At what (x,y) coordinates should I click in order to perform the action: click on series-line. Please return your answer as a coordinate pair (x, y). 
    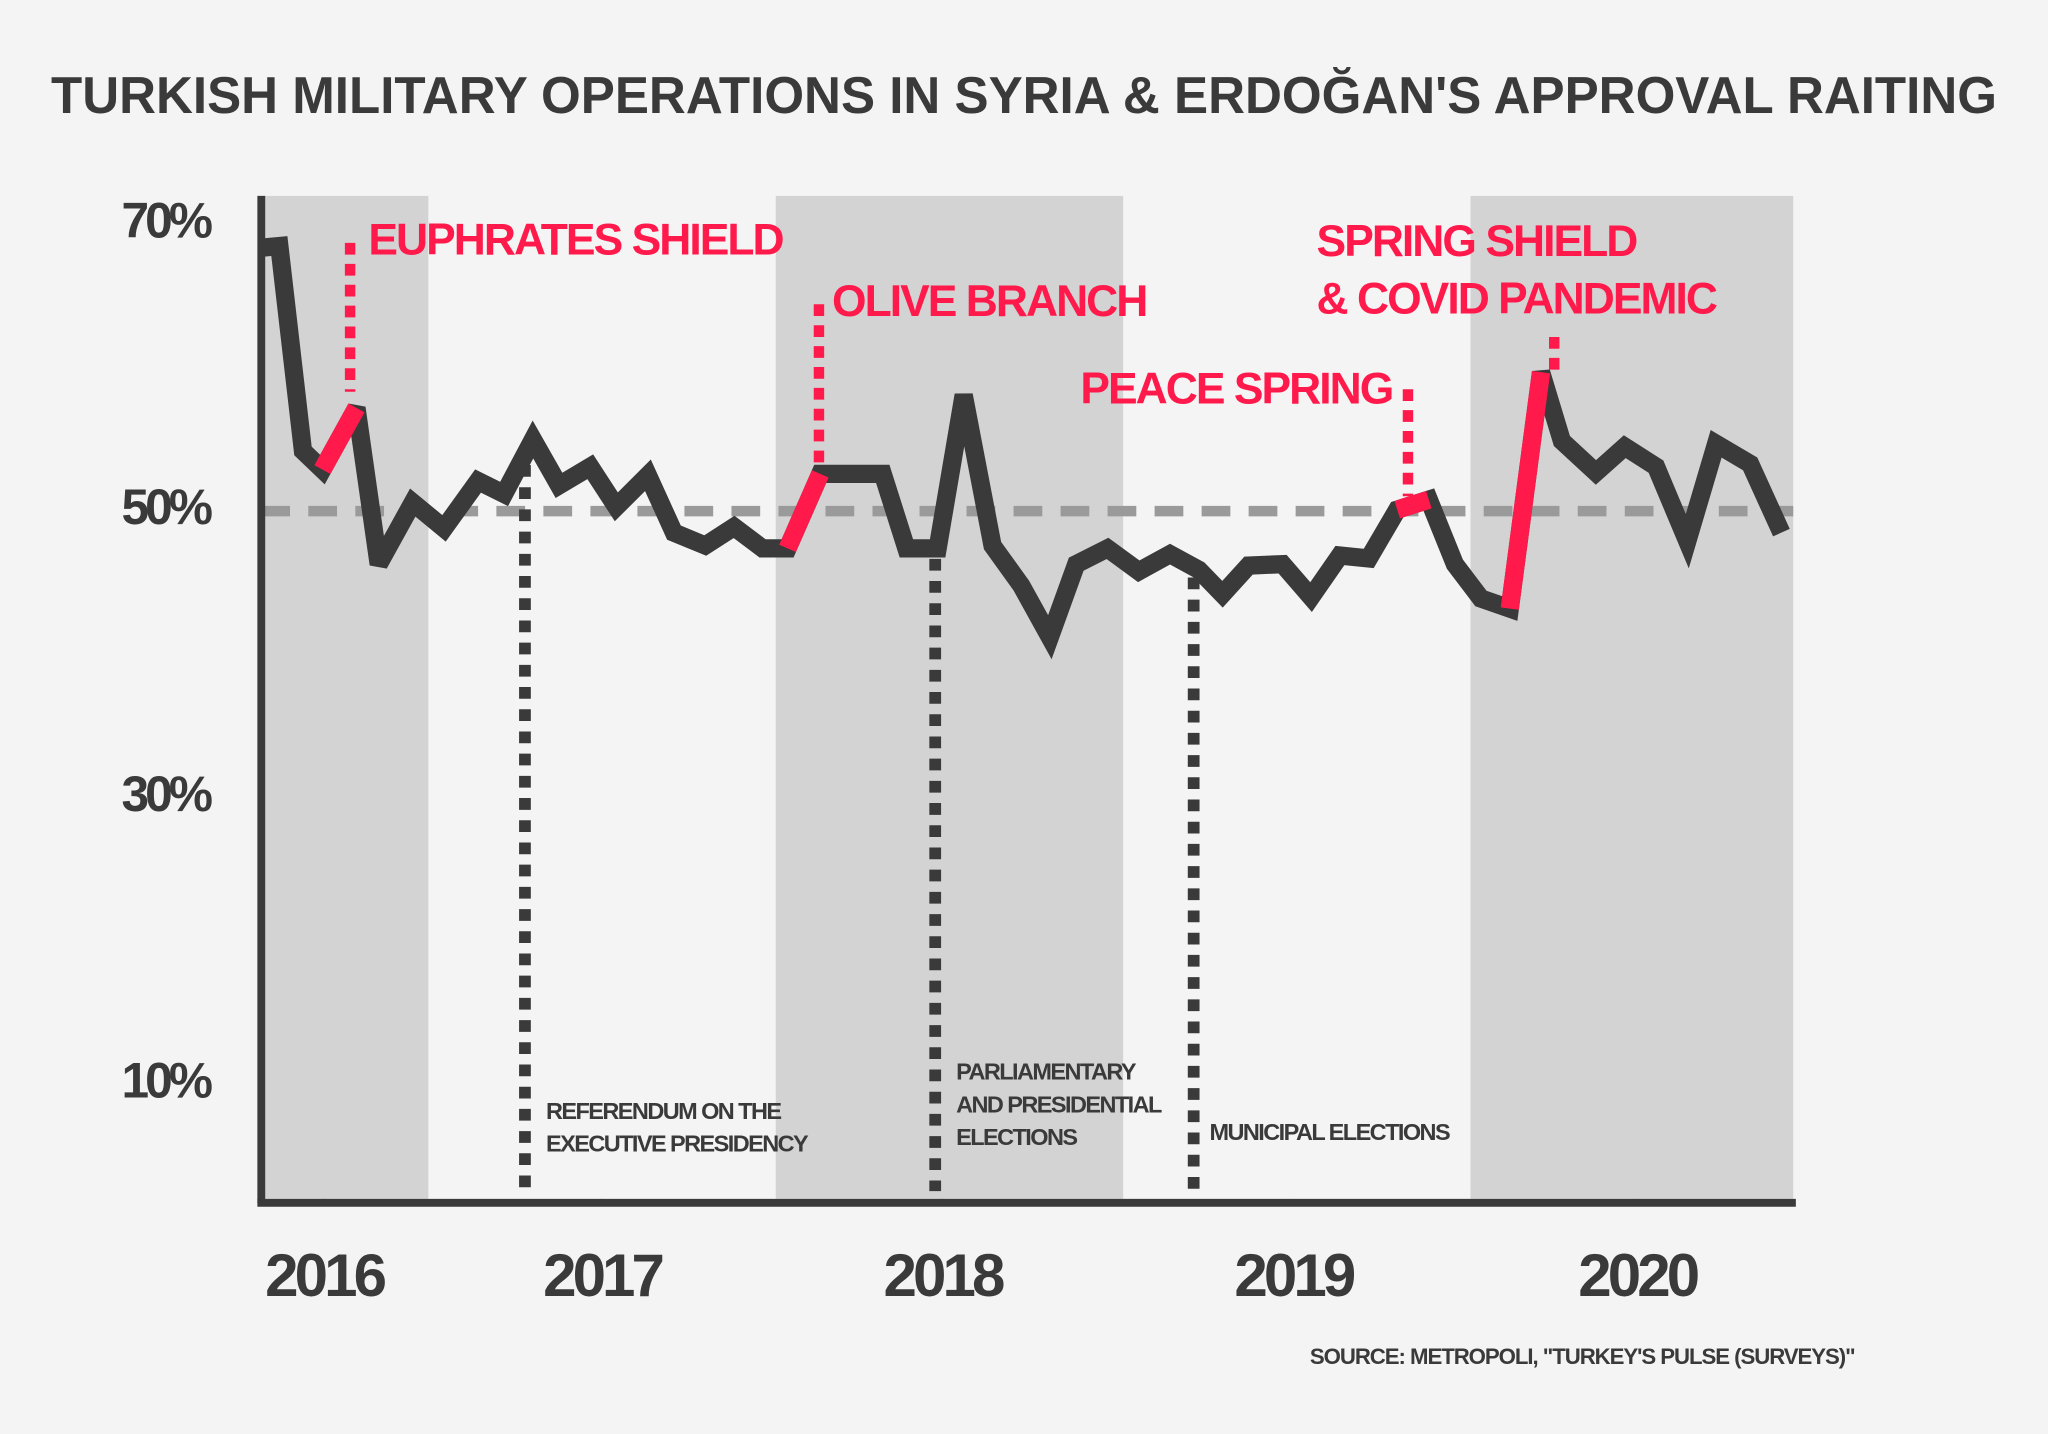
    Looking at the image, I should click on (932, 490).